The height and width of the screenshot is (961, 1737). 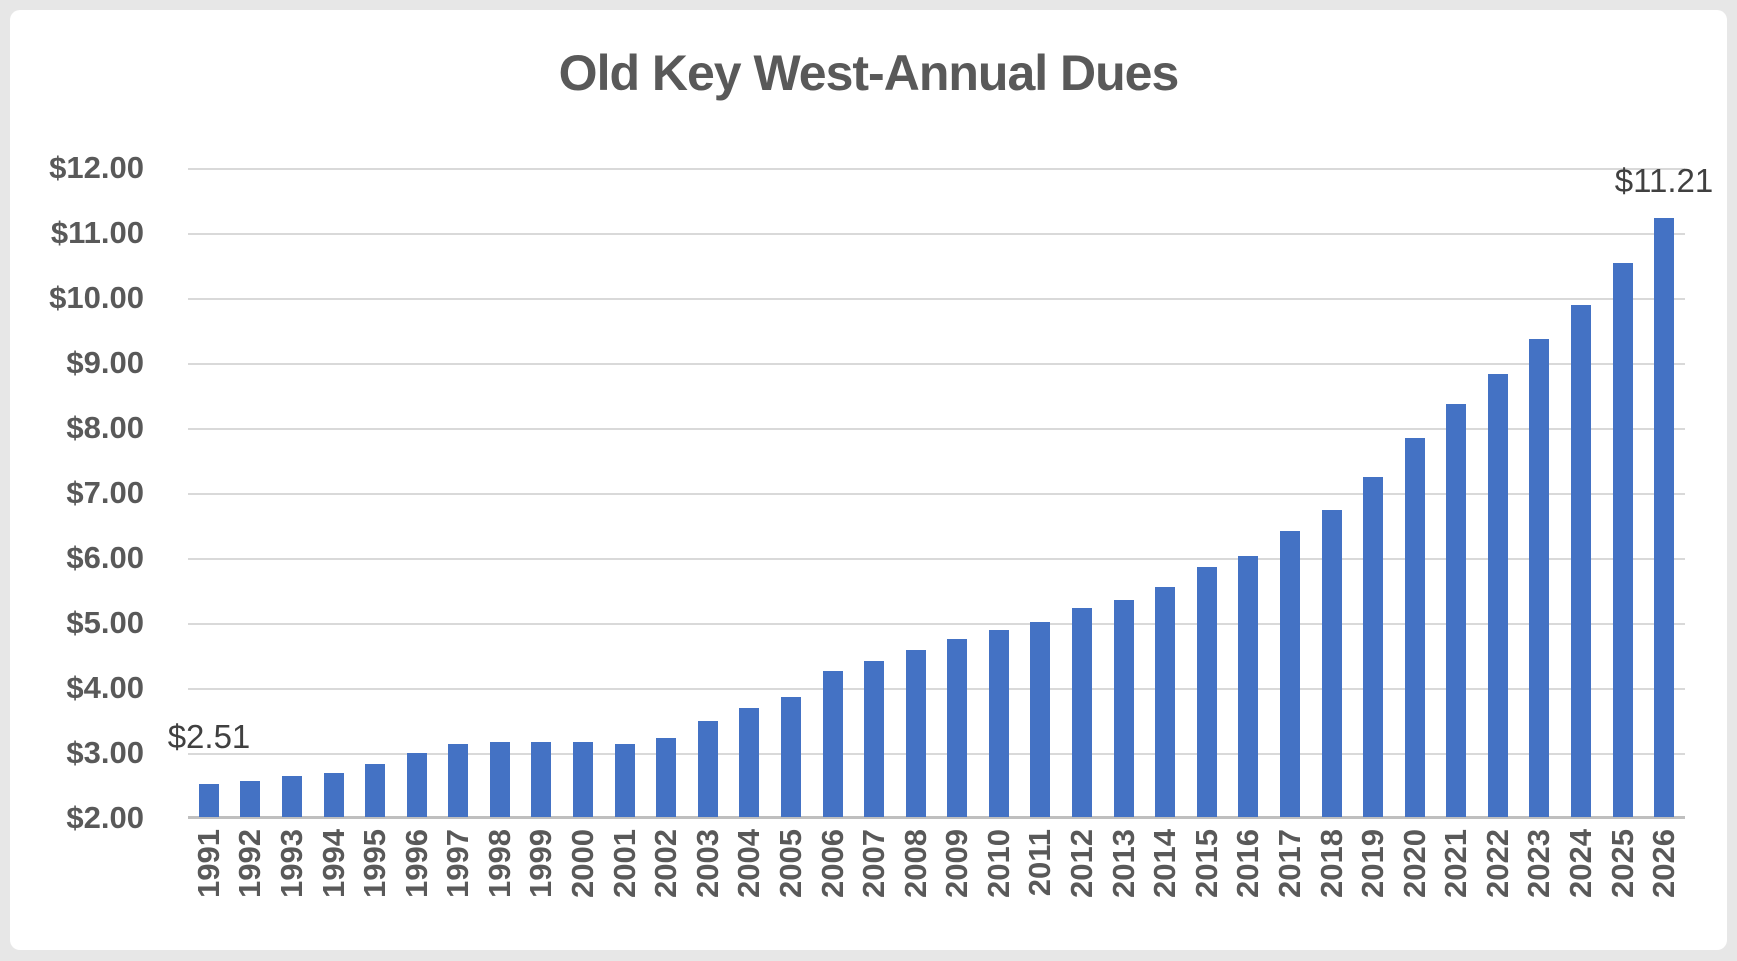 I want to click on bar-1996, so click(x=417, y=785).